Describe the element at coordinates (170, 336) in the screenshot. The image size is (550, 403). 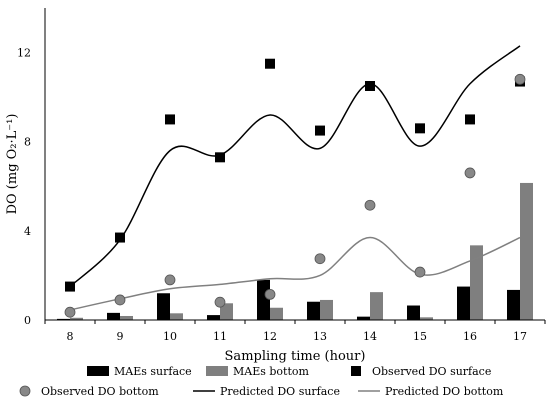
I see `x-tick-label: 10` at that location.